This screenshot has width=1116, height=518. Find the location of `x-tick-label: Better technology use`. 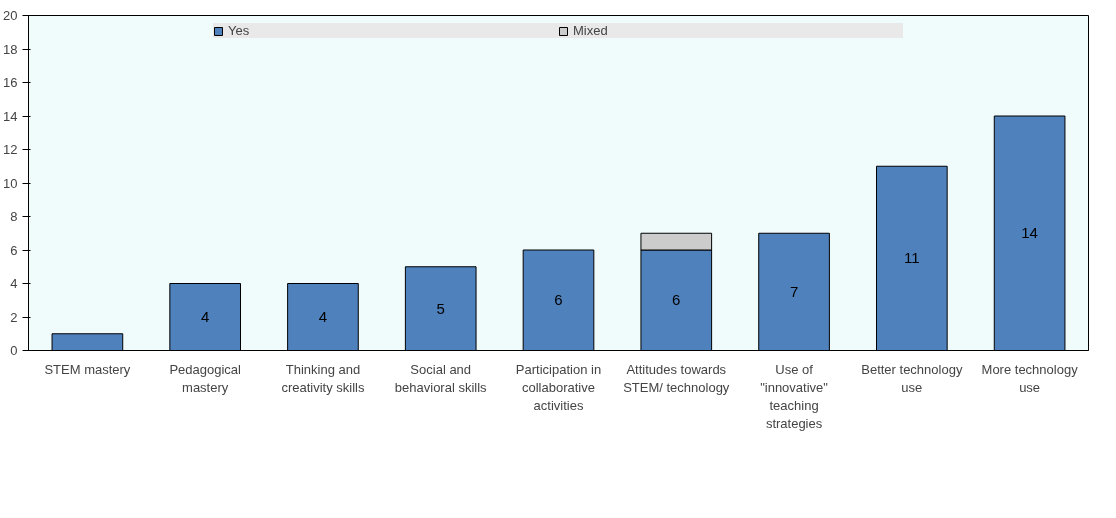

x-tick-label: Better technology use is located at coordinates (912, 378).